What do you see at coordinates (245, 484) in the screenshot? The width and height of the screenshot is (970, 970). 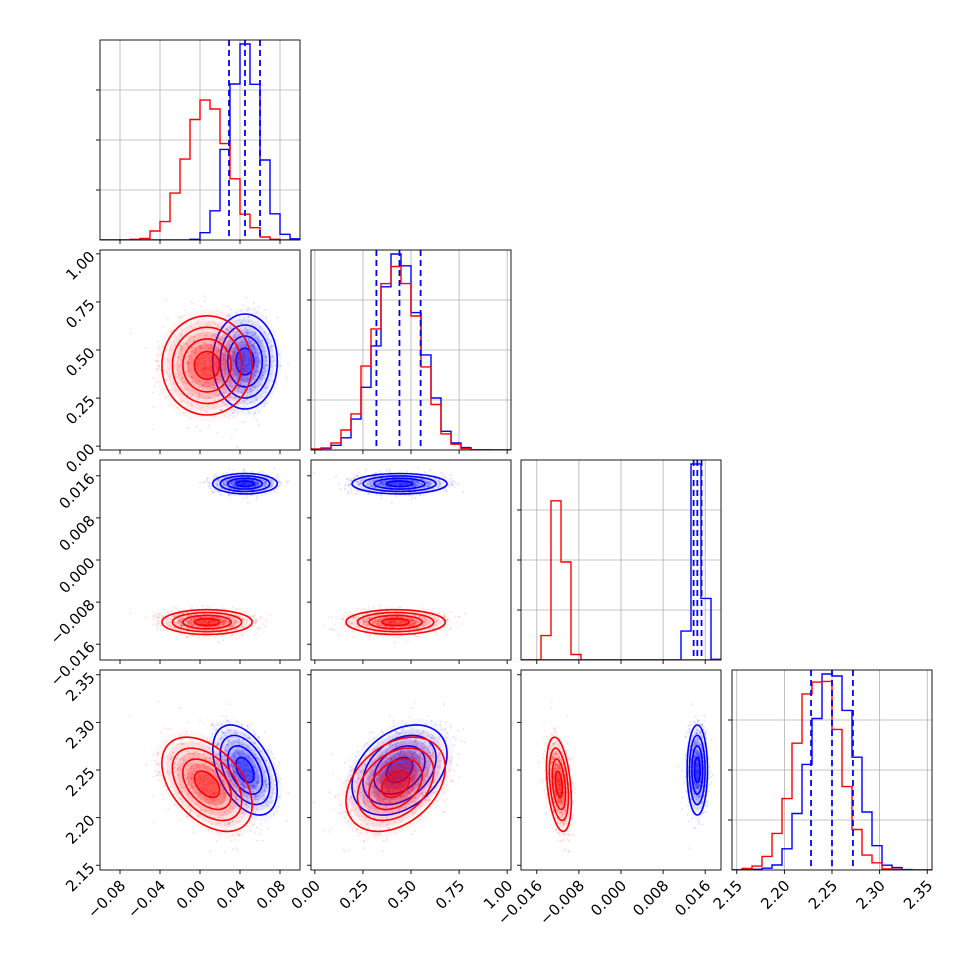 I see `contour-line` at bounding box center [245, 484].